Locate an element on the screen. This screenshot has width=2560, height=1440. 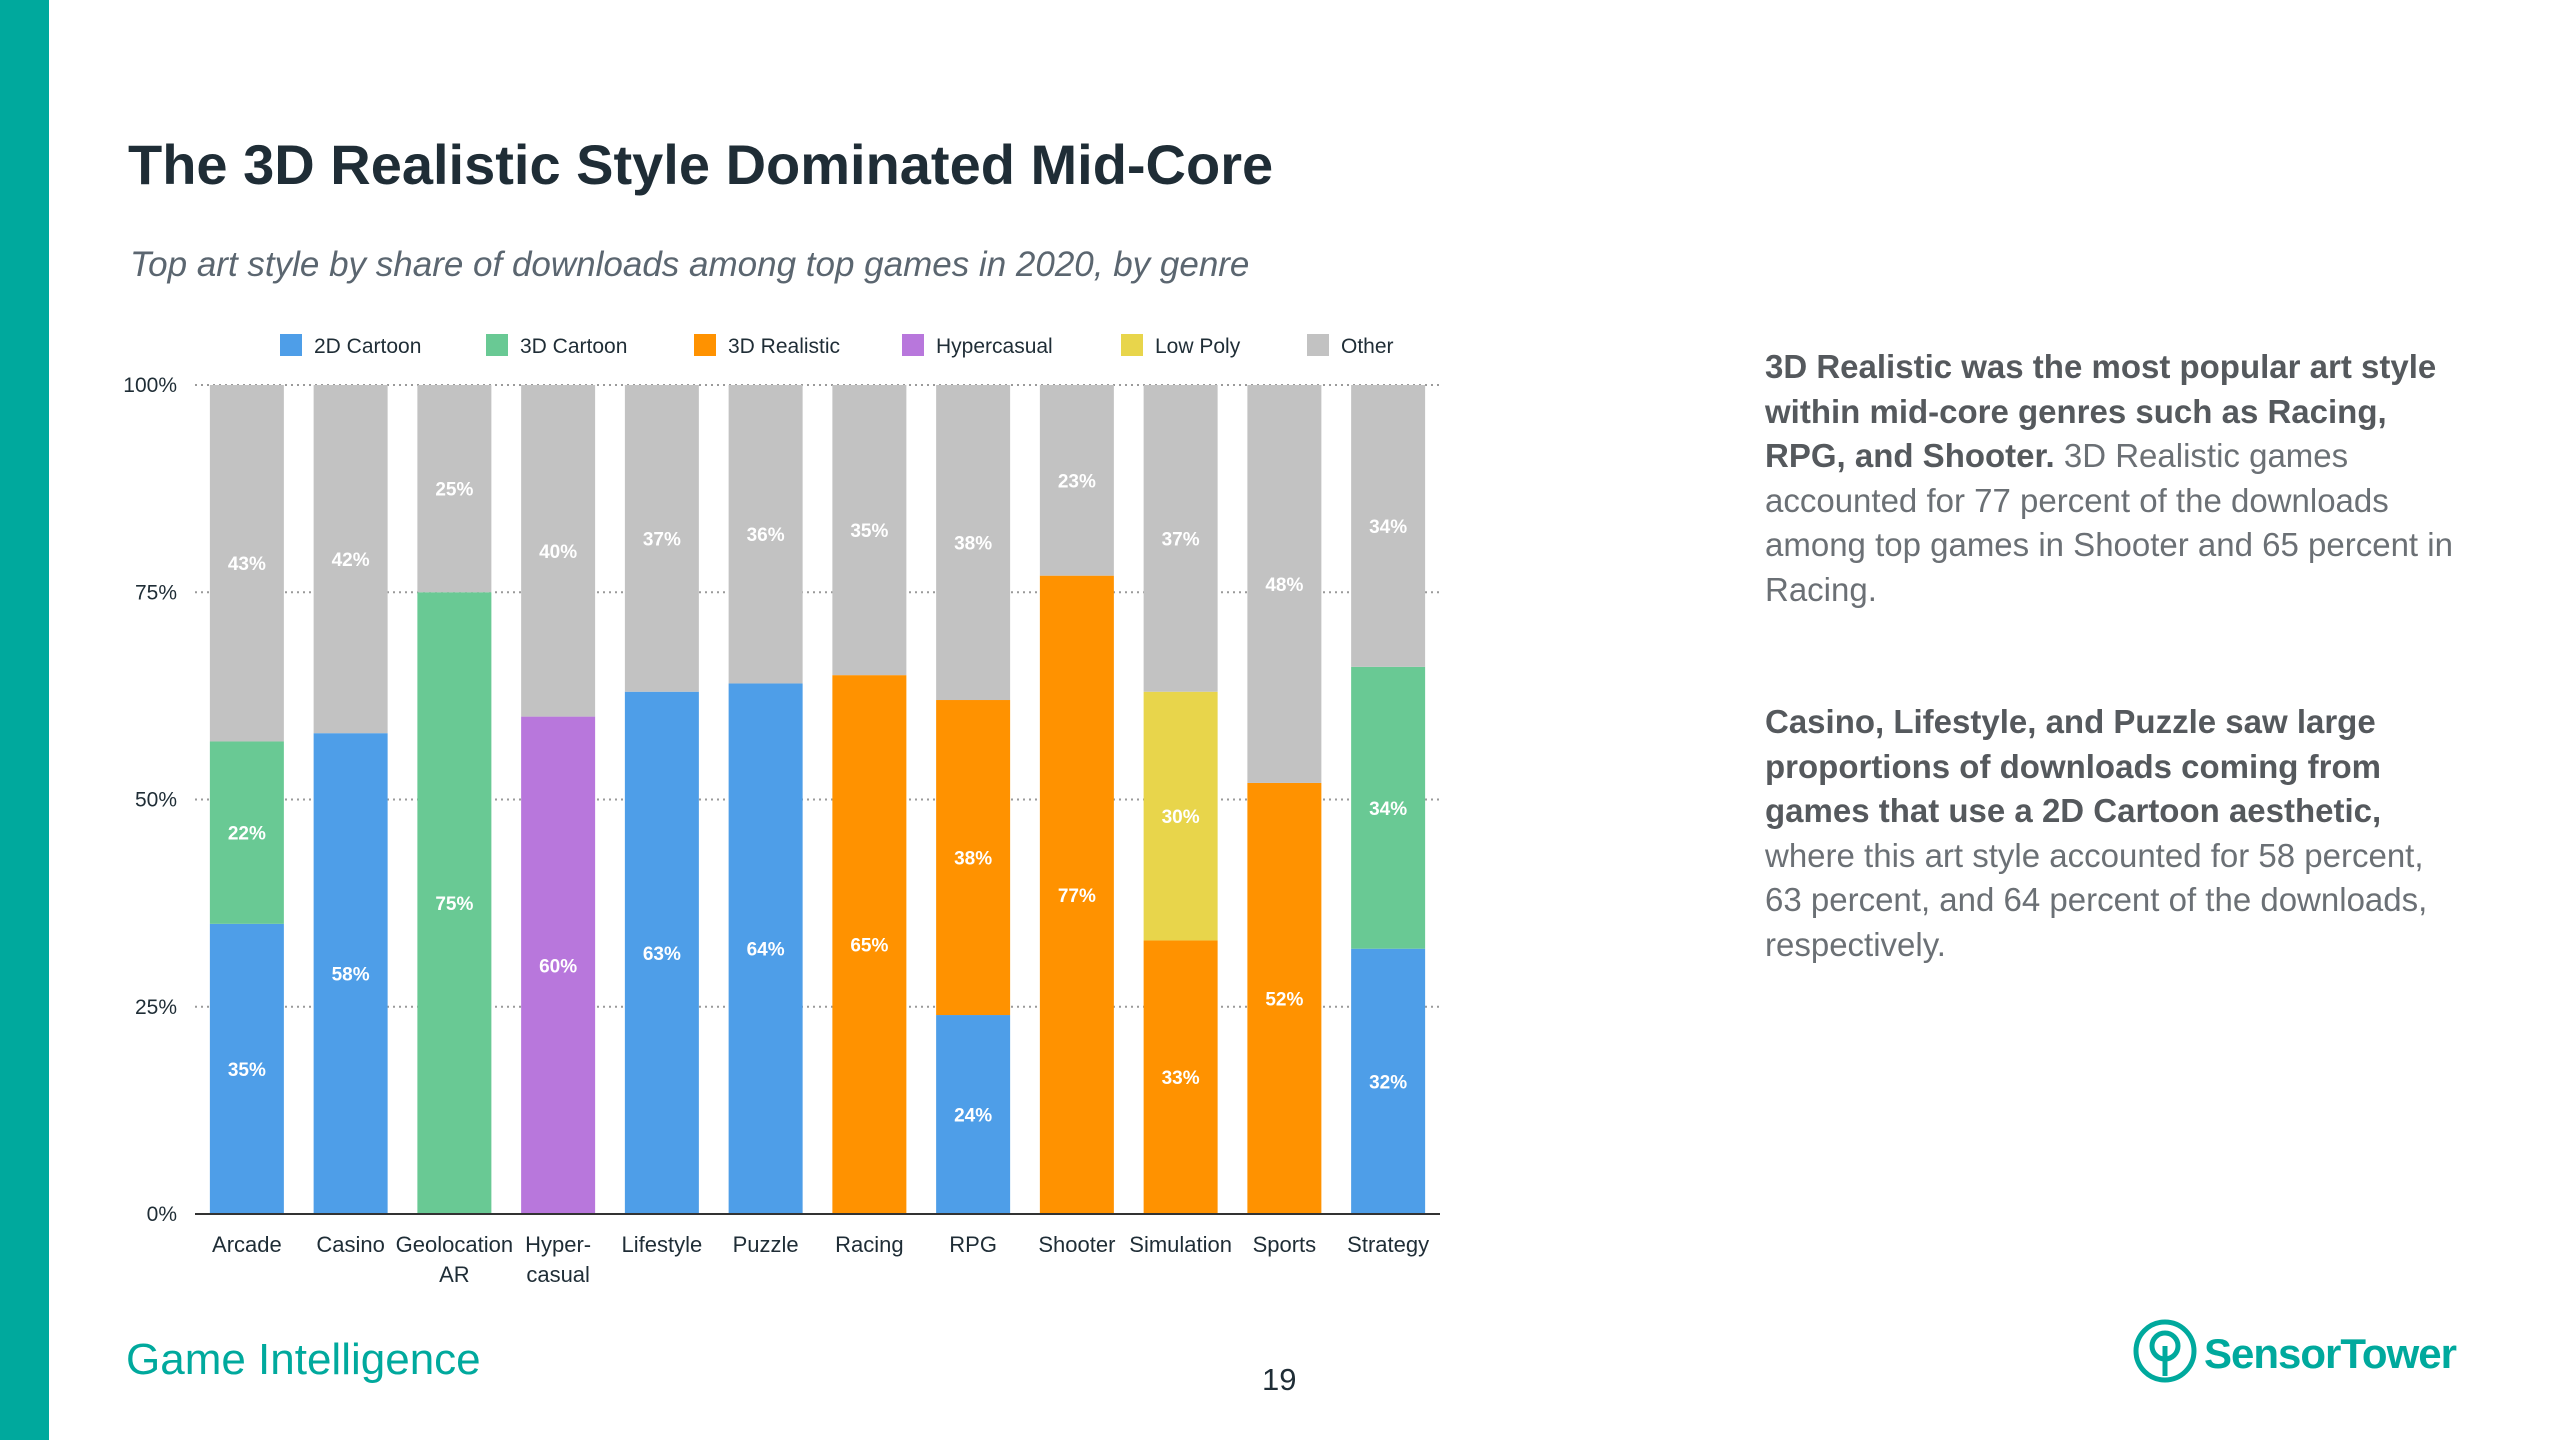
y-tick-label: 50% is located at coordinates (156, 800).